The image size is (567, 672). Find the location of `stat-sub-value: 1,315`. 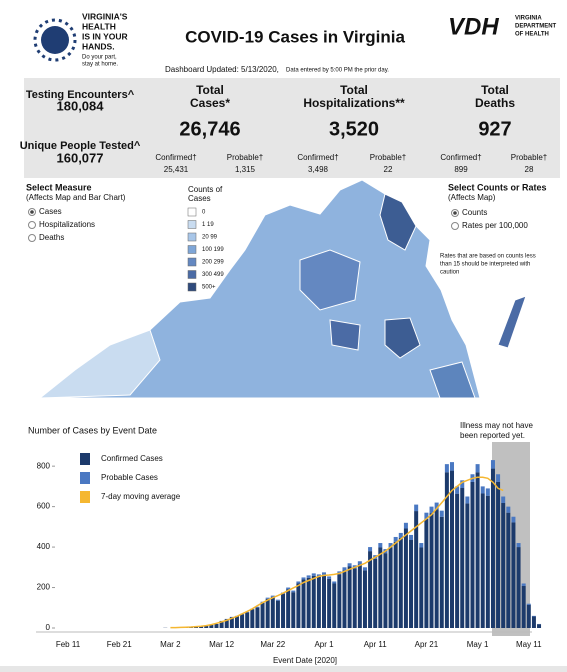

stat-sub-value: 1,315 is located at coordinates (245, 169).